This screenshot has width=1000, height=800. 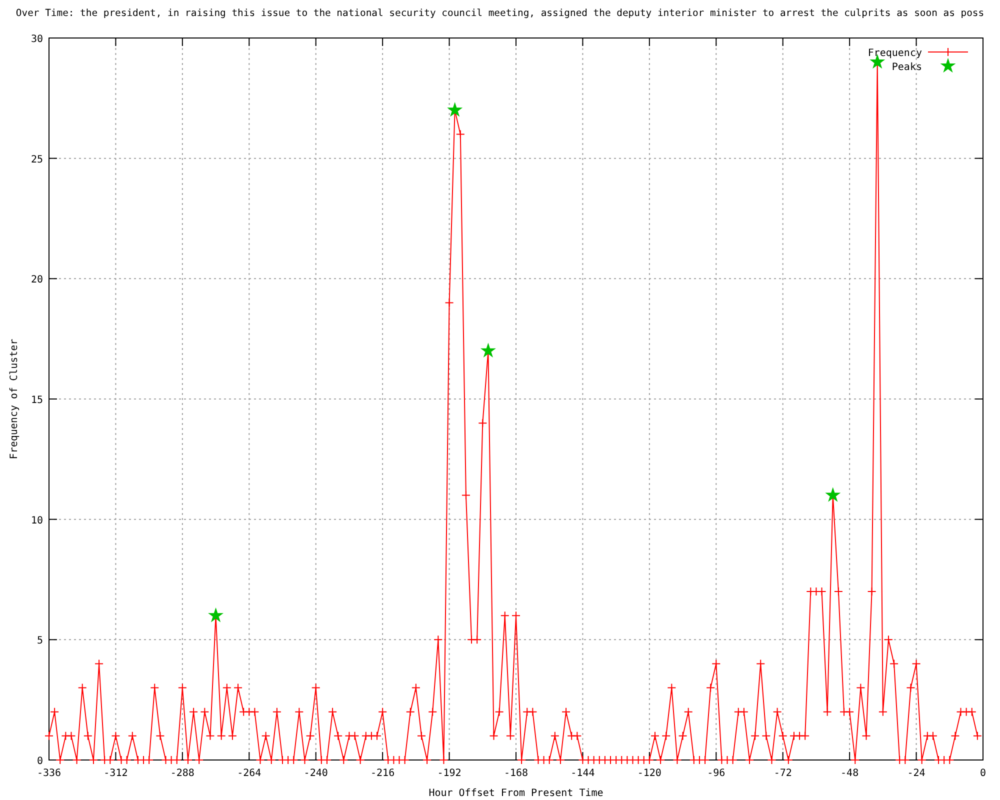 I want to click on x-tick-label: -288, so click(x=182, y=773).